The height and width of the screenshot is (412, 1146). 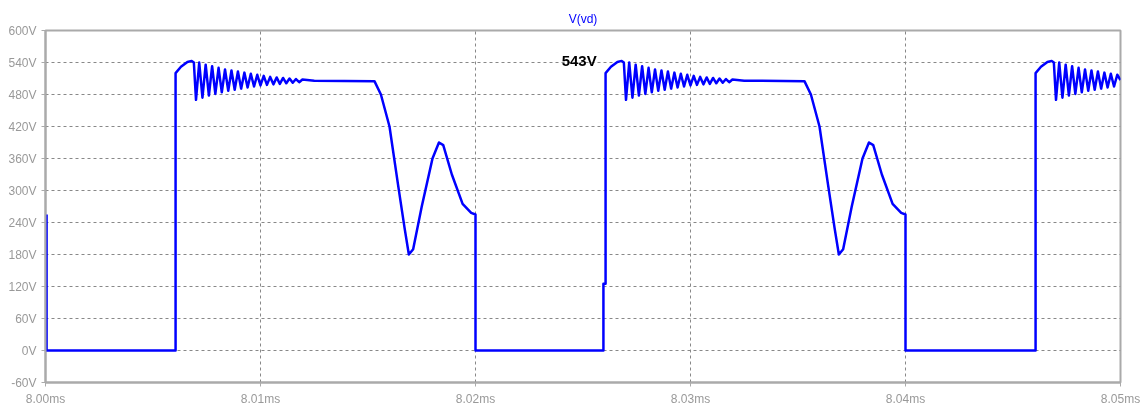 What do you see at coordinates (583, 18) in the screenshot?
I see `text: V(vd)` at bounding box center [583, 18].